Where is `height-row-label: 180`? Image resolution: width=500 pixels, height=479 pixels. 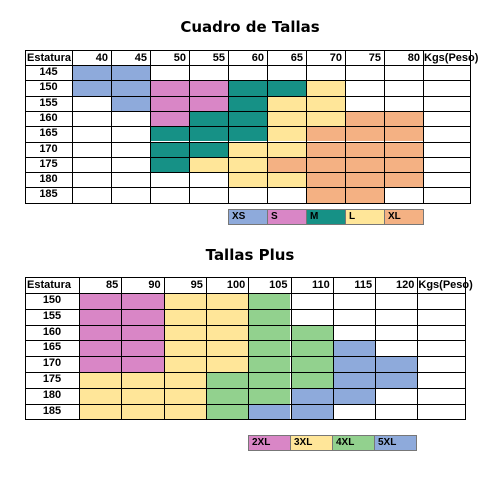
height-row-label: 180 is located at coordinates (48, 179).